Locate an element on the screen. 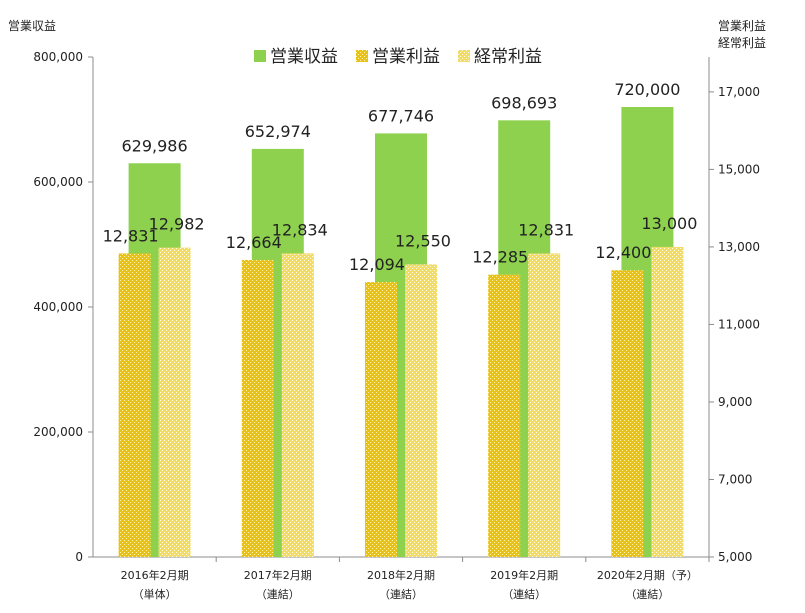  label-operating-income: 12,094 is located at coordinates (377, 264).